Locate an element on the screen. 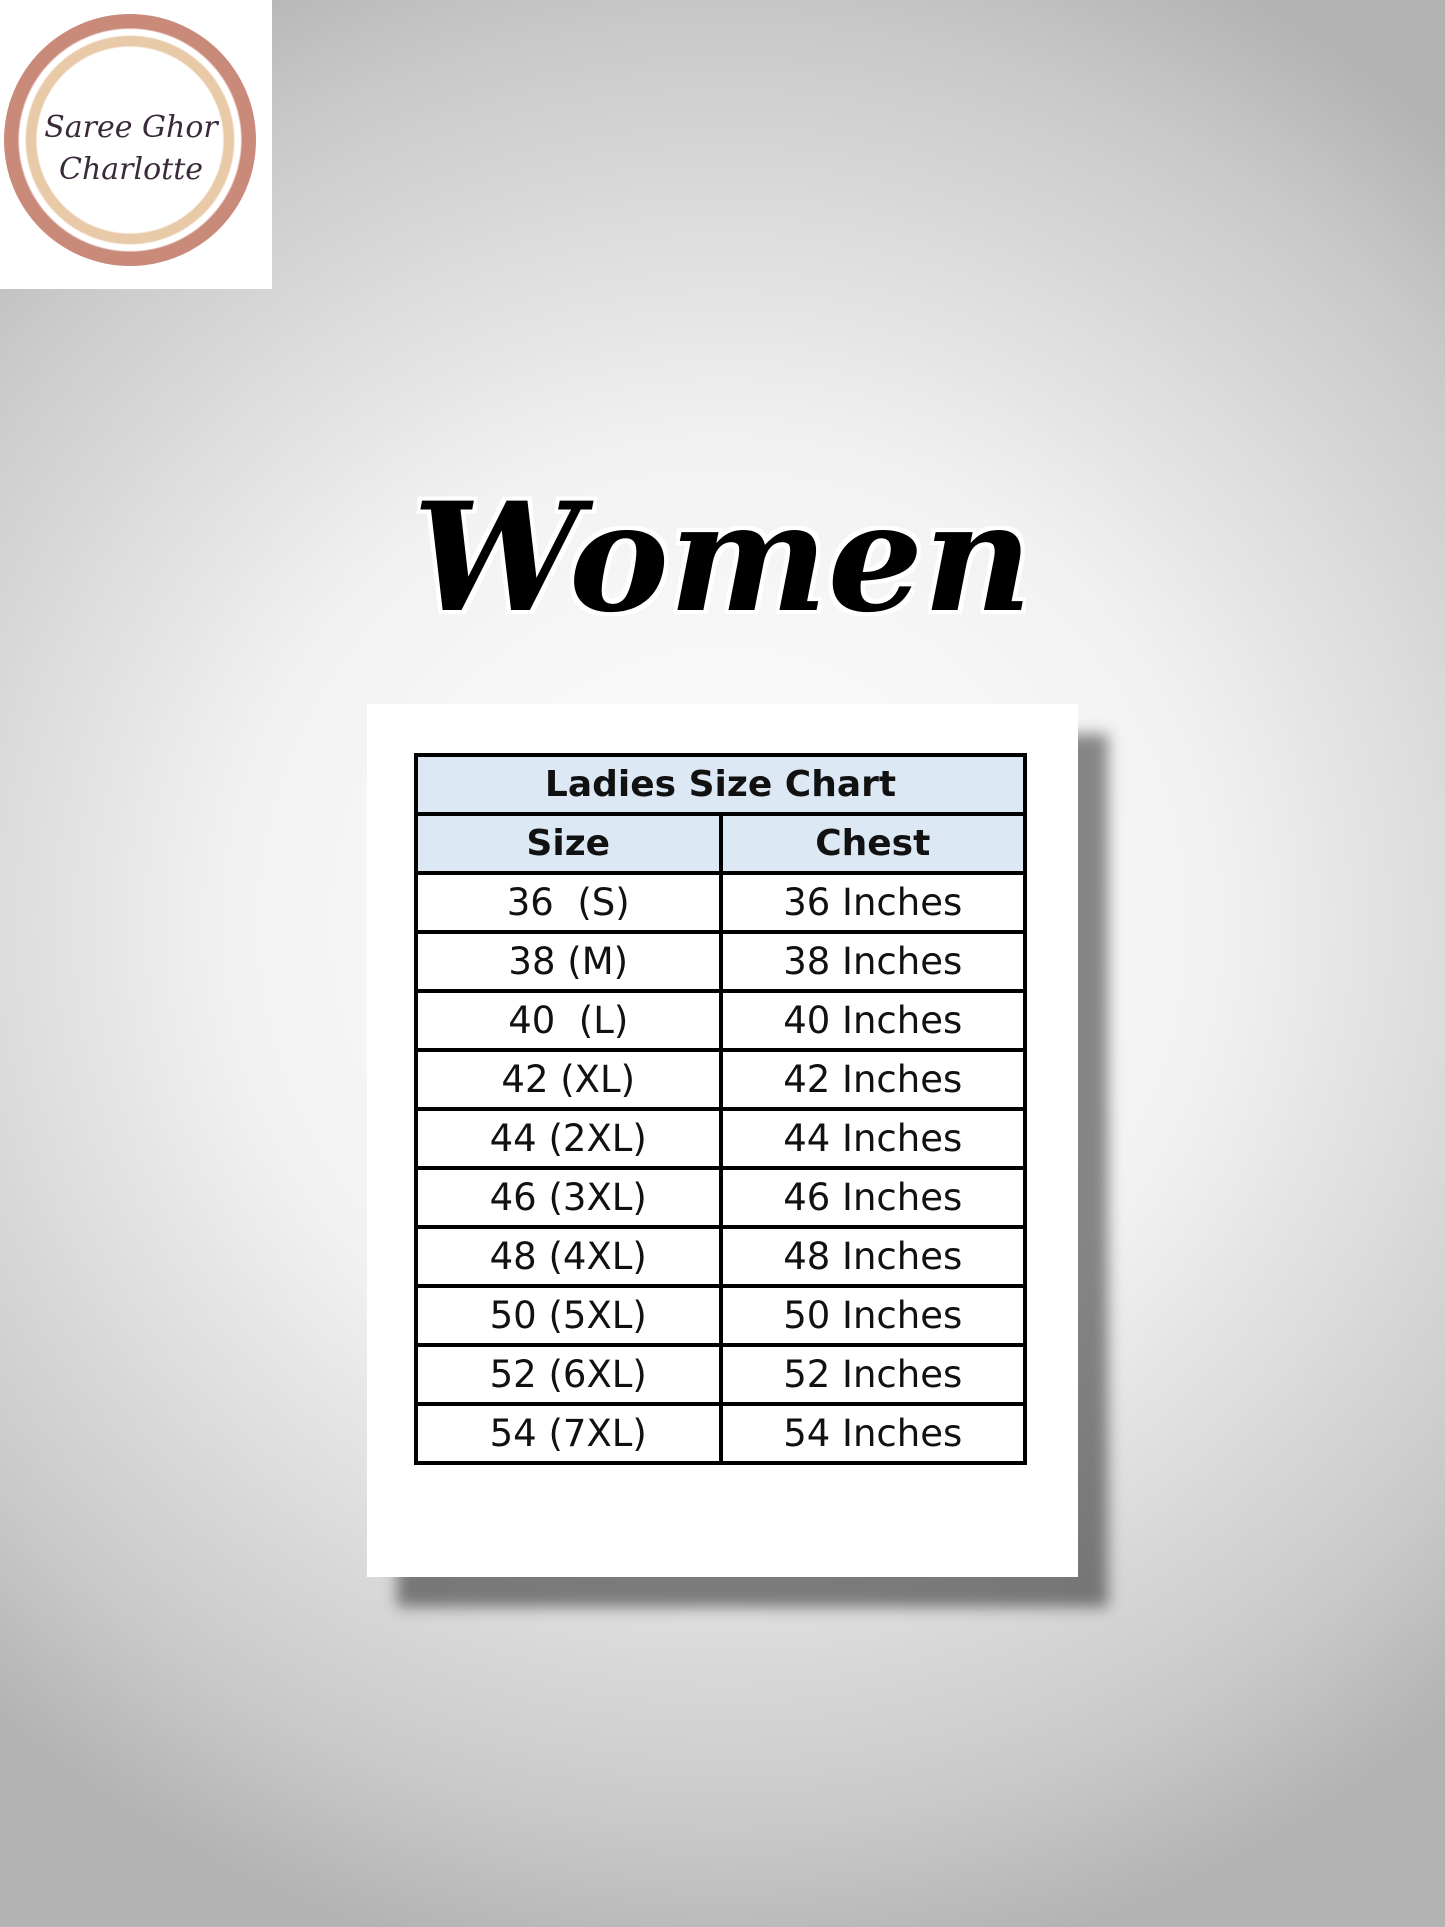  table-cell: 46 Inches is located at coordinates (872, 1197).